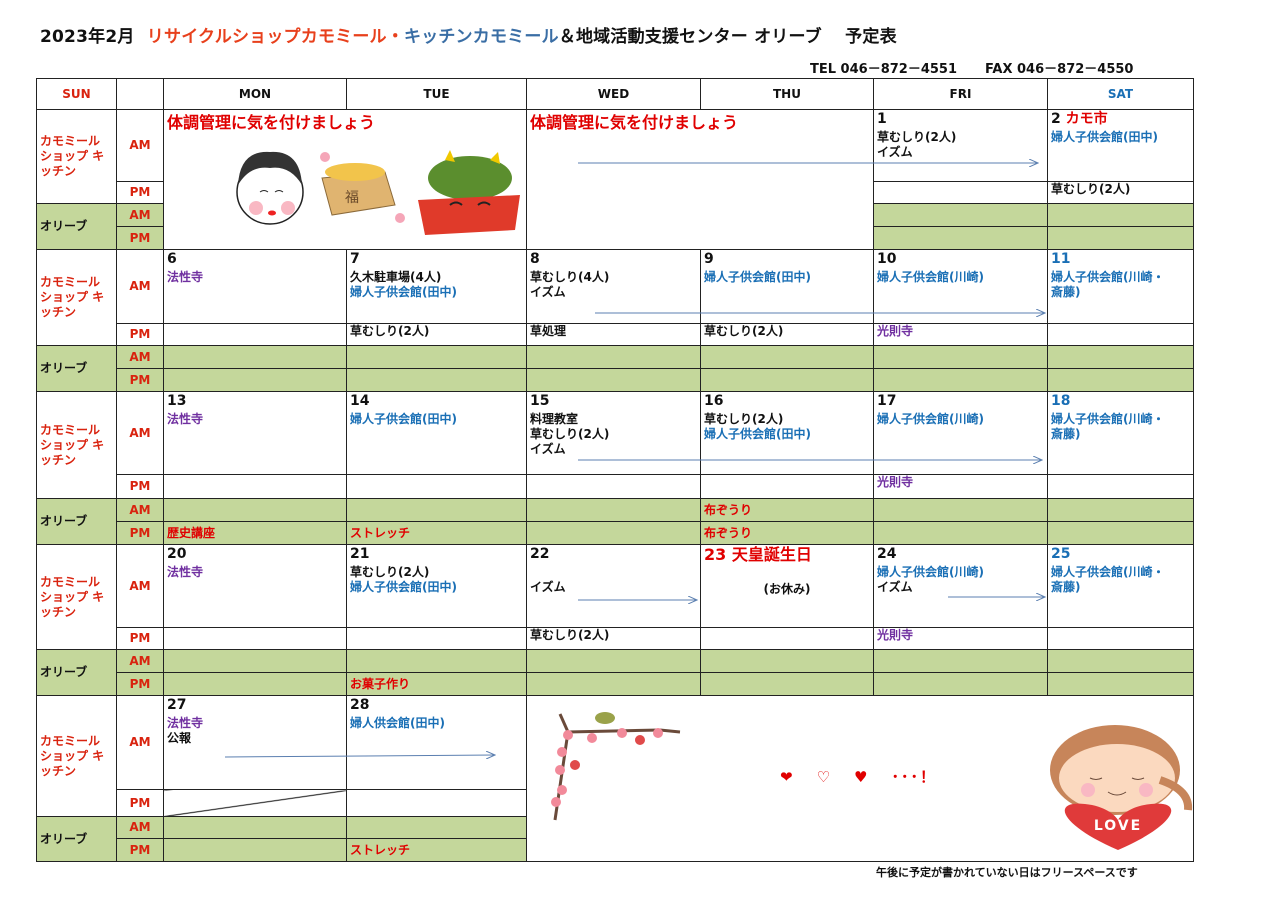 This screenshot has height=905, width=1280. Describe the element at coordinates (771, 554) in the screenshot. I see `holiday-label: 天皇誕生日` at that location.